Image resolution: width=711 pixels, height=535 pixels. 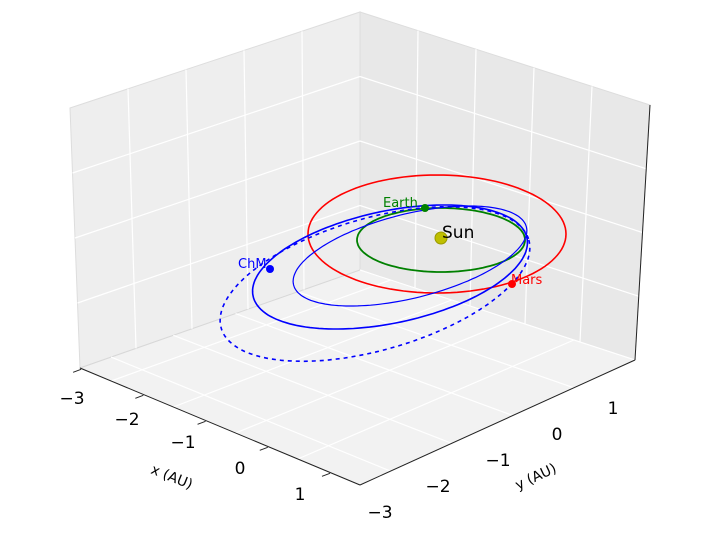 What do you see at coordinates (252, 264) in the screenshot?
I see `chm-label: ChM` at bounding box center [252, 264].